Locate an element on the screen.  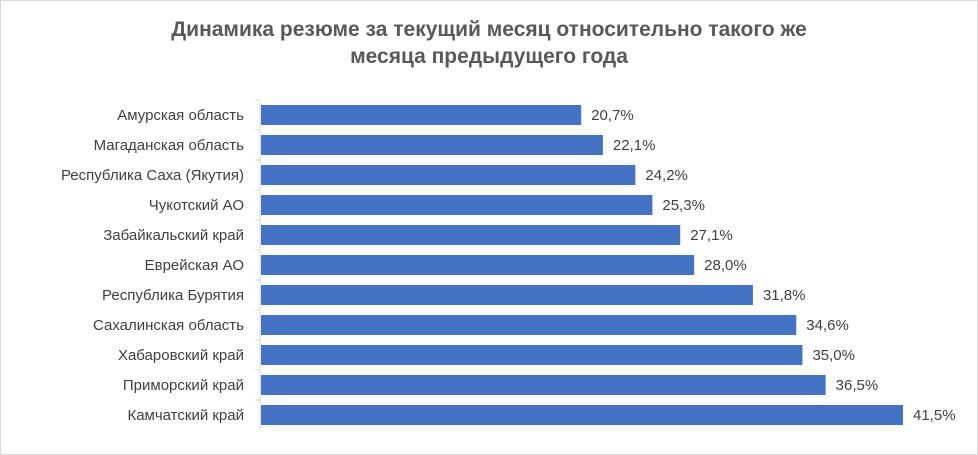
data-label: 25,3% is located at coordinates (683, 205).